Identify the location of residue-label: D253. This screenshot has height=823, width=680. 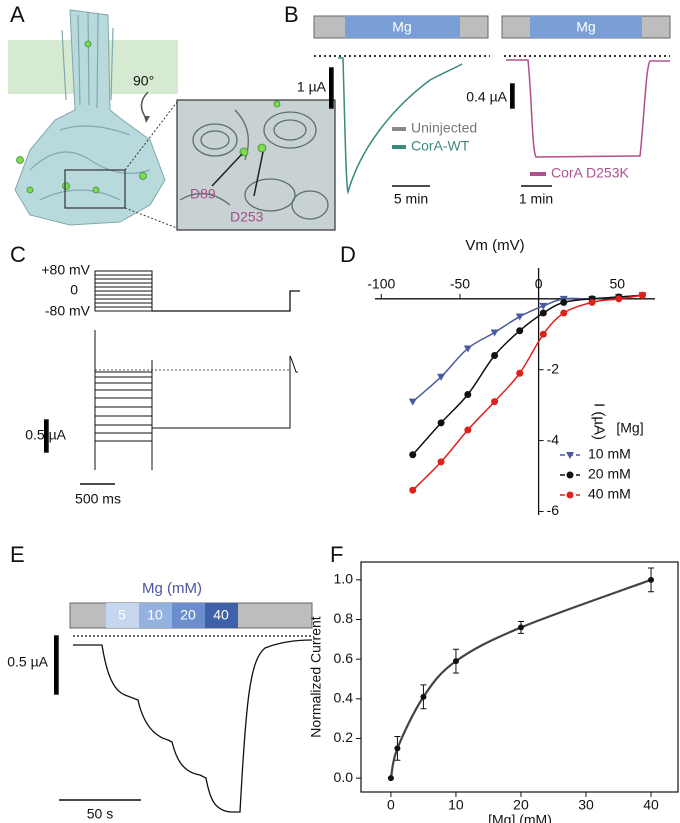
(247, 217).